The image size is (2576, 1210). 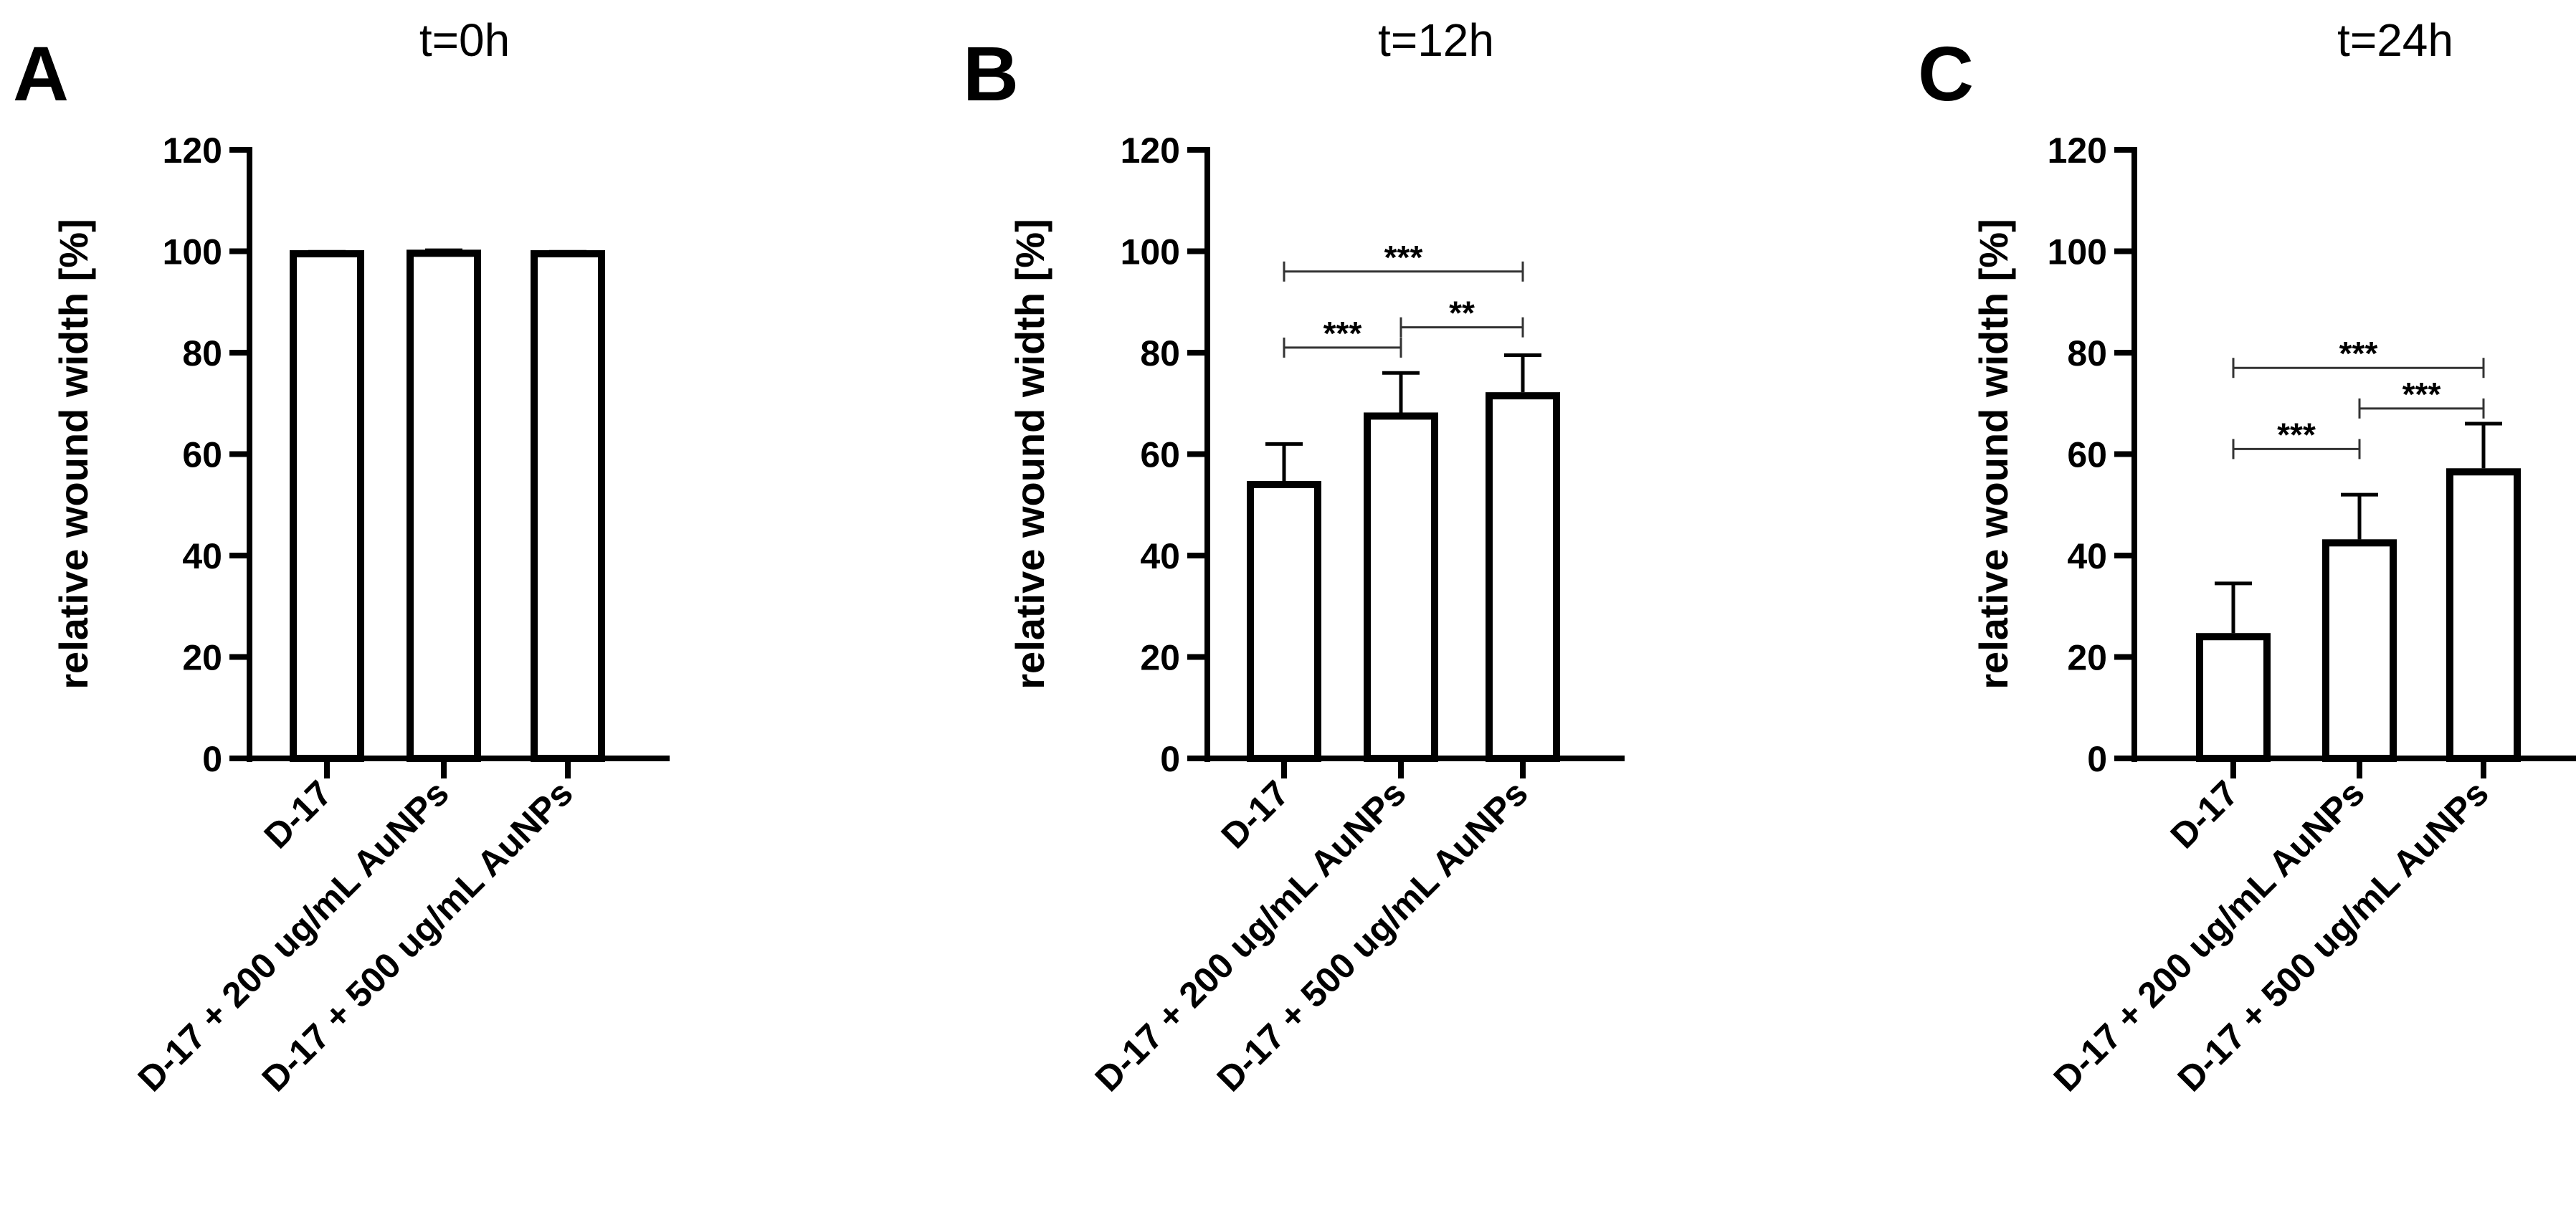 I want to click on panel-letter: C, so click(x=1946, y=73).